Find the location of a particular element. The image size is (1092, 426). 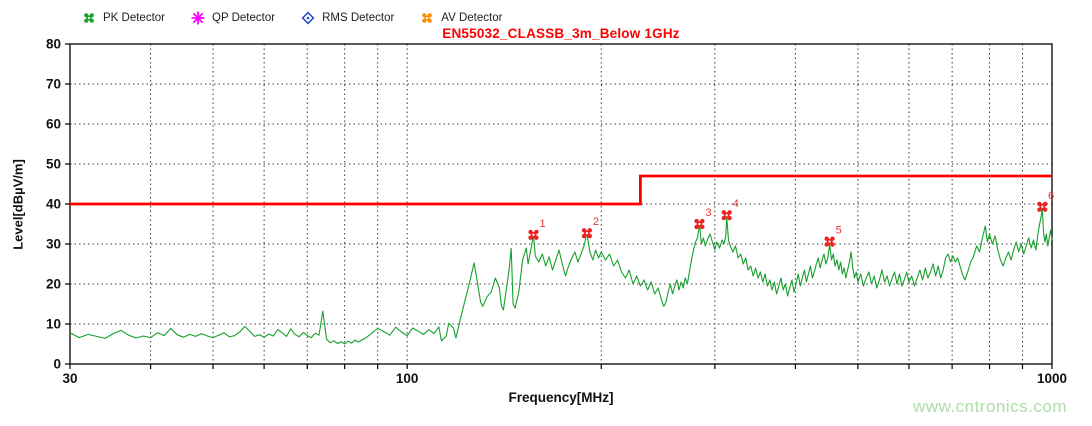

legend-item-pk: PK Detector is located at coordinates (123, 18).